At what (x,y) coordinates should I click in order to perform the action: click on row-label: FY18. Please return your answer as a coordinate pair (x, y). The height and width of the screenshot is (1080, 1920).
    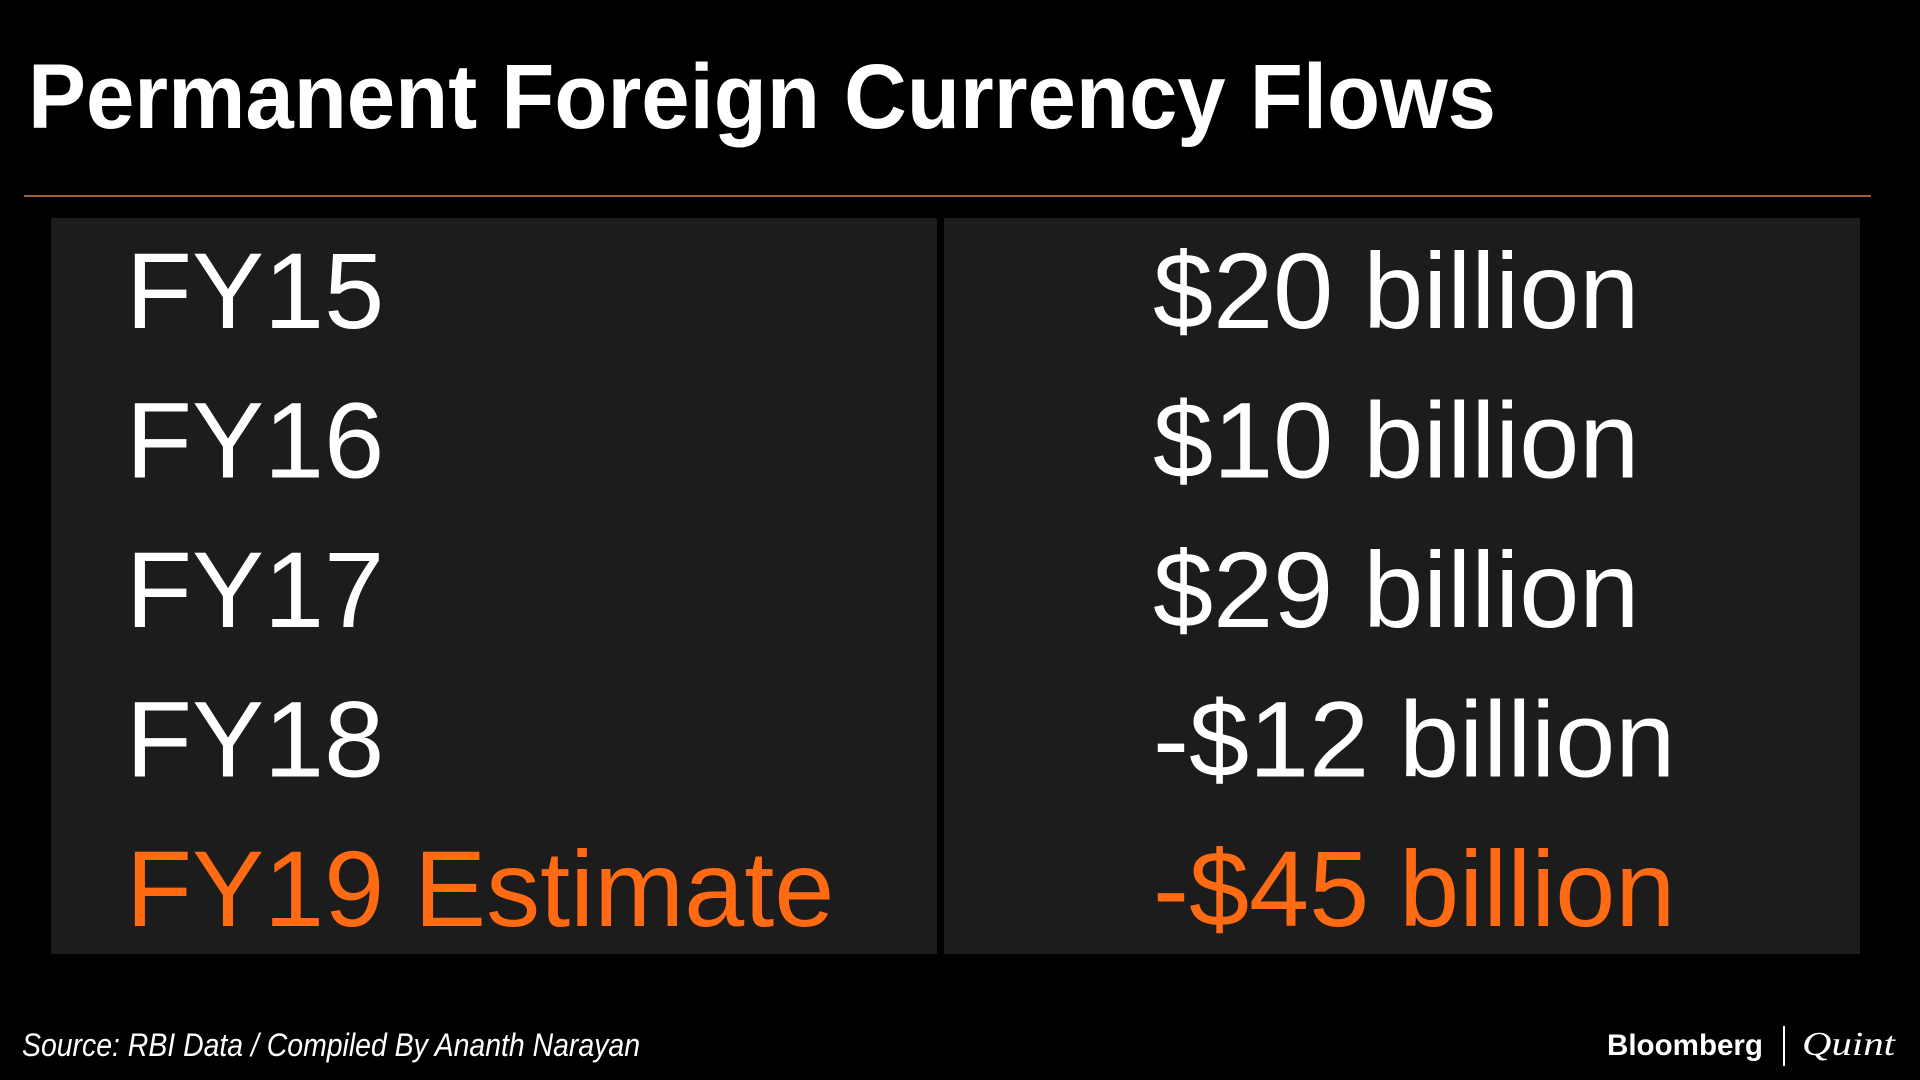
    Looking at the image, I should click on (255, 739).